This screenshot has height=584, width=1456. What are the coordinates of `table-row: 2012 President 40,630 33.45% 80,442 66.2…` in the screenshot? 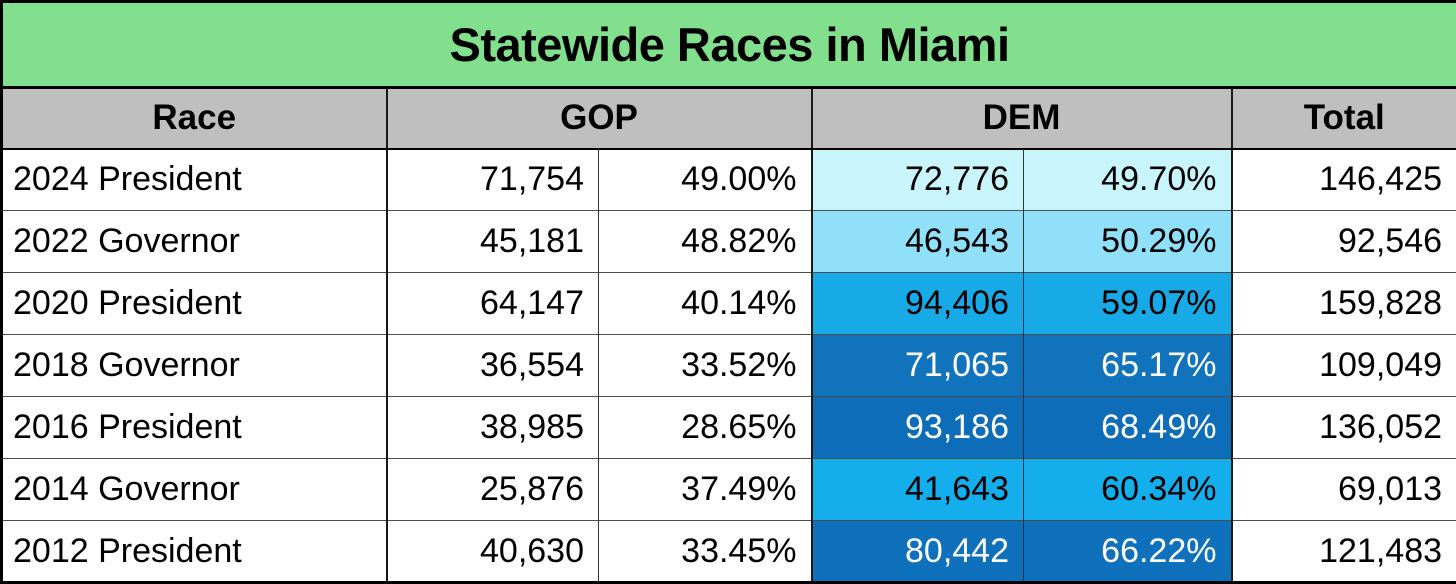 It's located at (729, 552).